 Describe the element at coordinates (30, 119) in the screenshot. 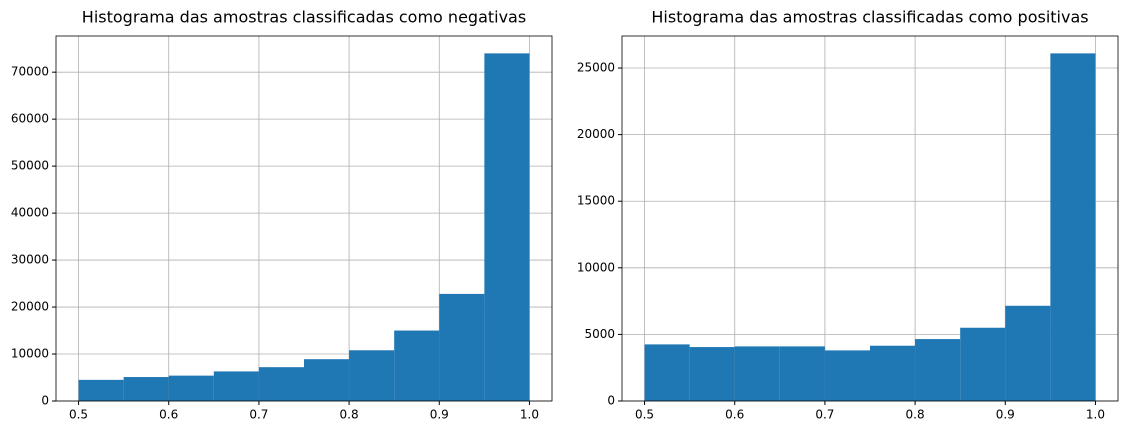

I see `y-tick-label: 60000` at that location.